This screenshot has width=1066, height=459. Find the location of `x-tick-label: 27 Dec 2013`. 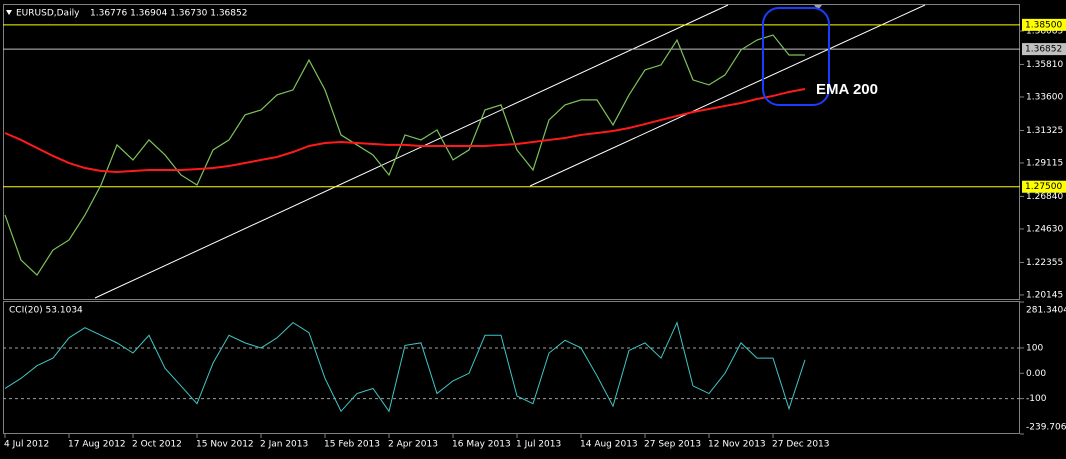

x-tick-label: 27 Dec 2013 is located at coordinates (801, 445).